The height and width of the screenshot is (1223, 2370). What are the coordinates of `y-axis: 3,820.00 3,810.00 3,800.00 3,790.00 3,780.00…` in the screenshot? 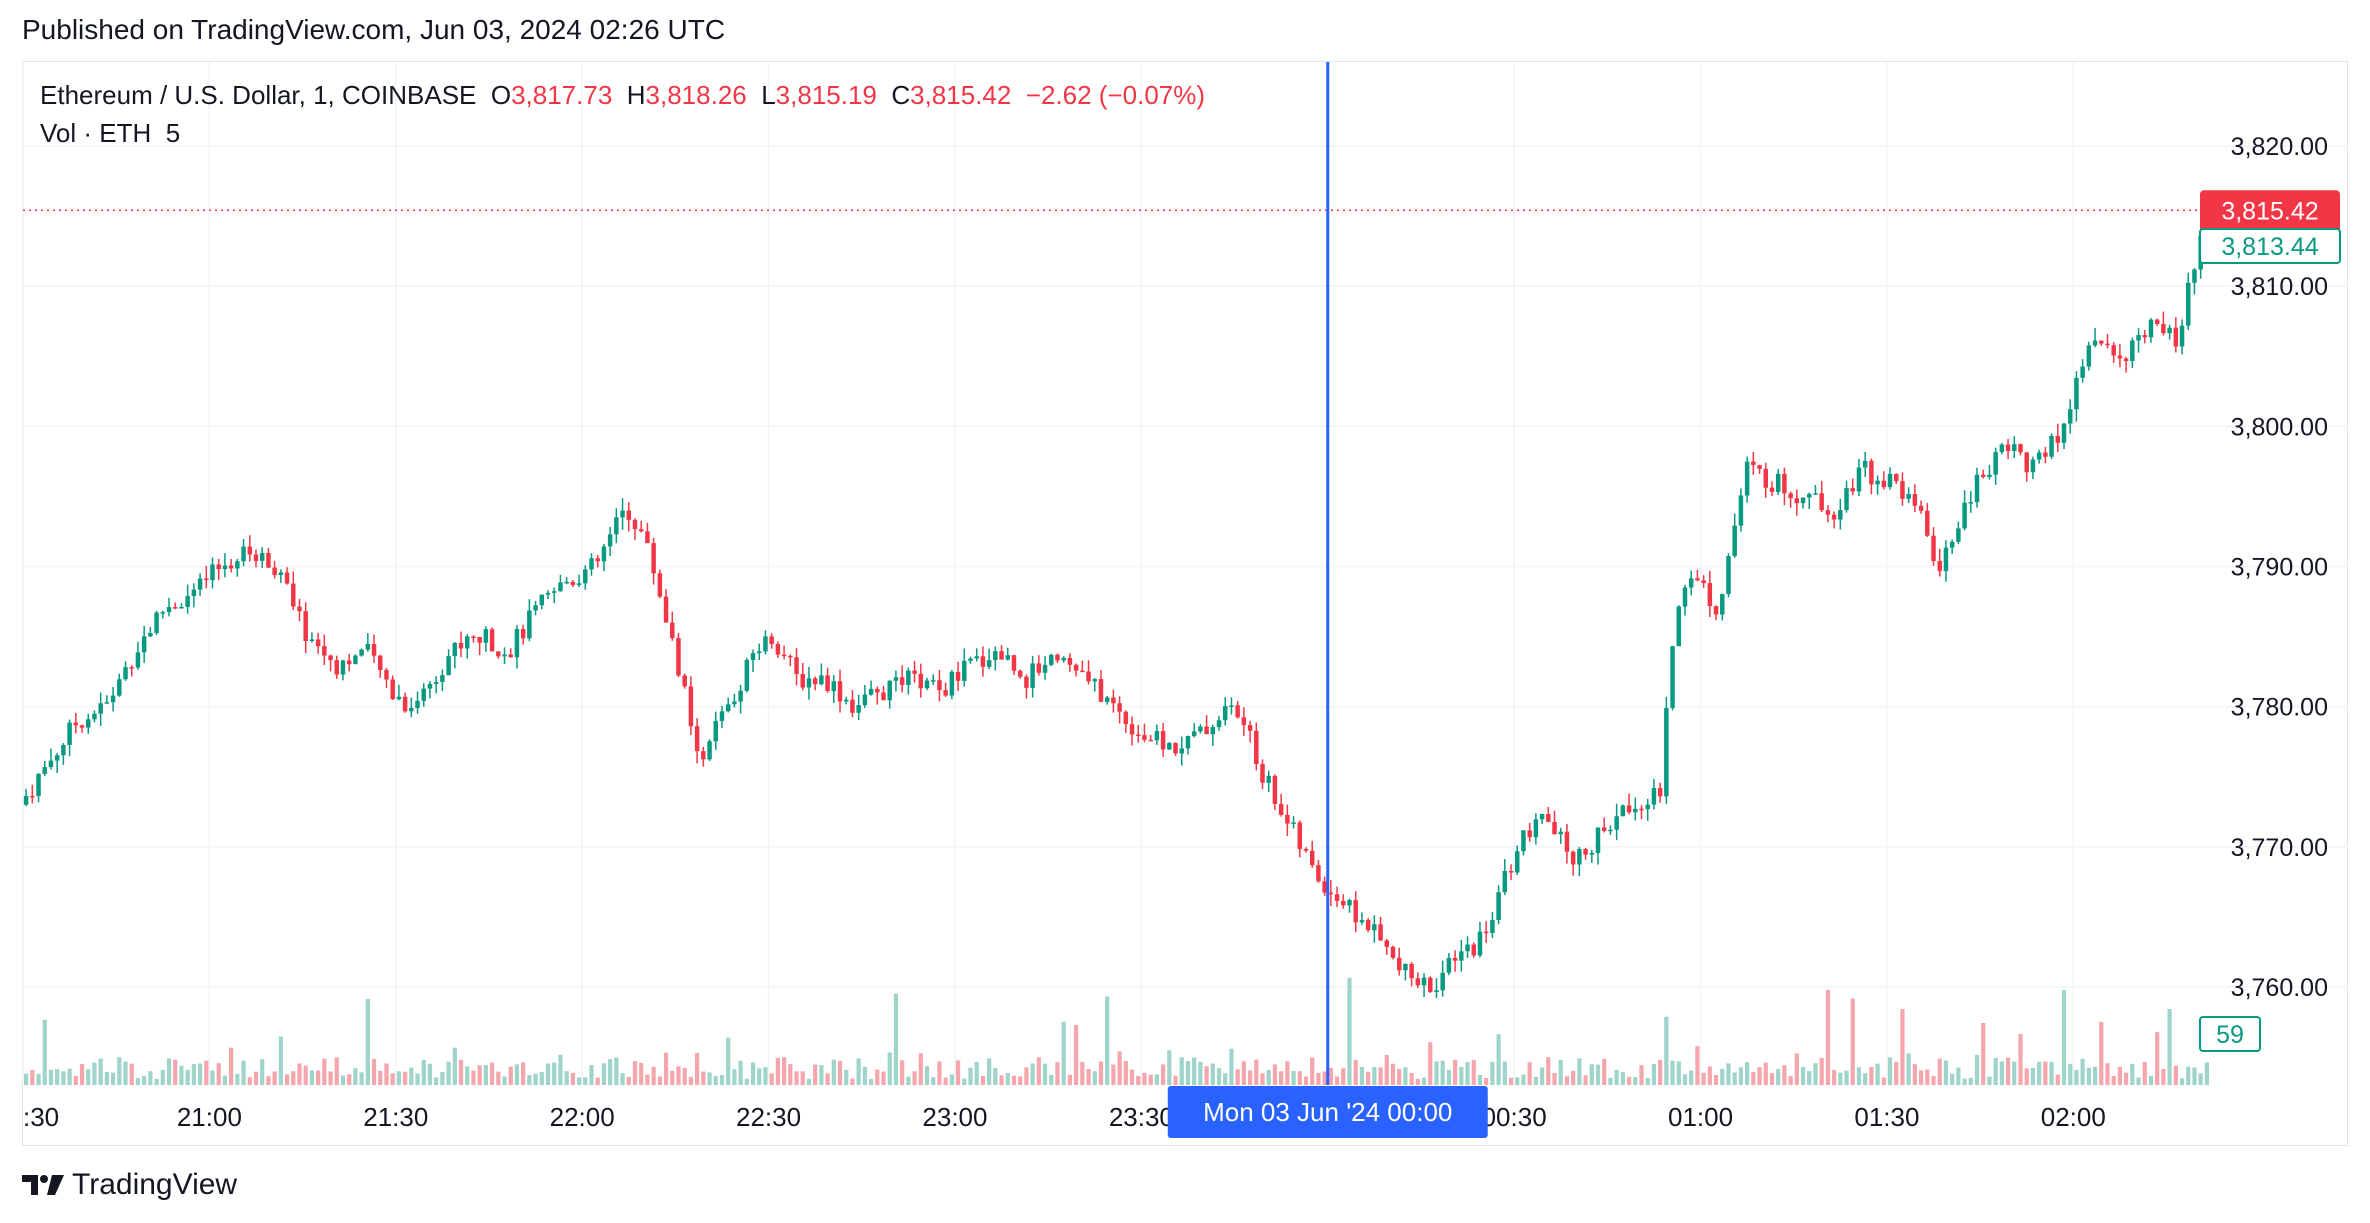 It's located at (2279, 567).